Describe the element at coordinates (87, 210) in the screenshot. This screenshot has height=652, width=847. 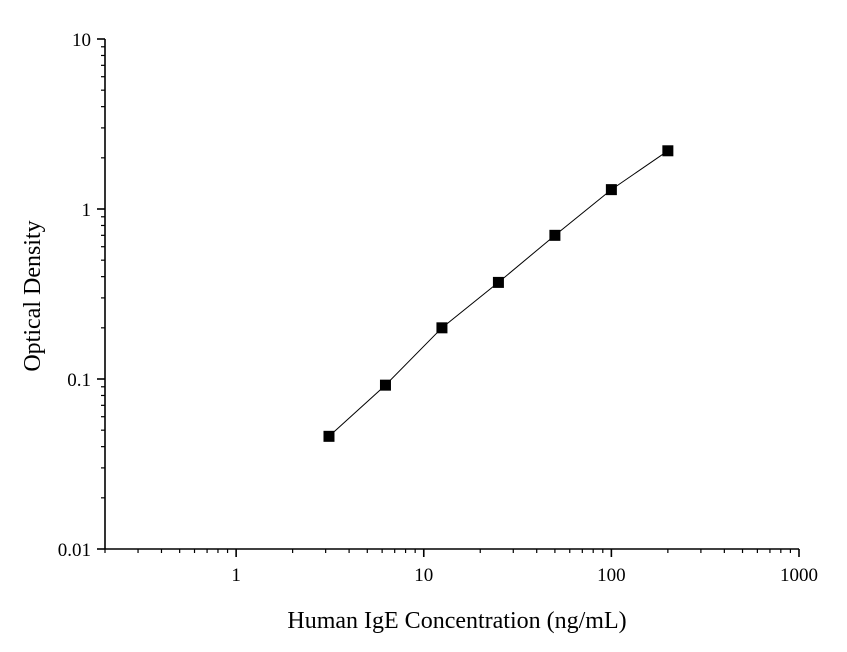
I see `y-tick-label: 1` at that location.